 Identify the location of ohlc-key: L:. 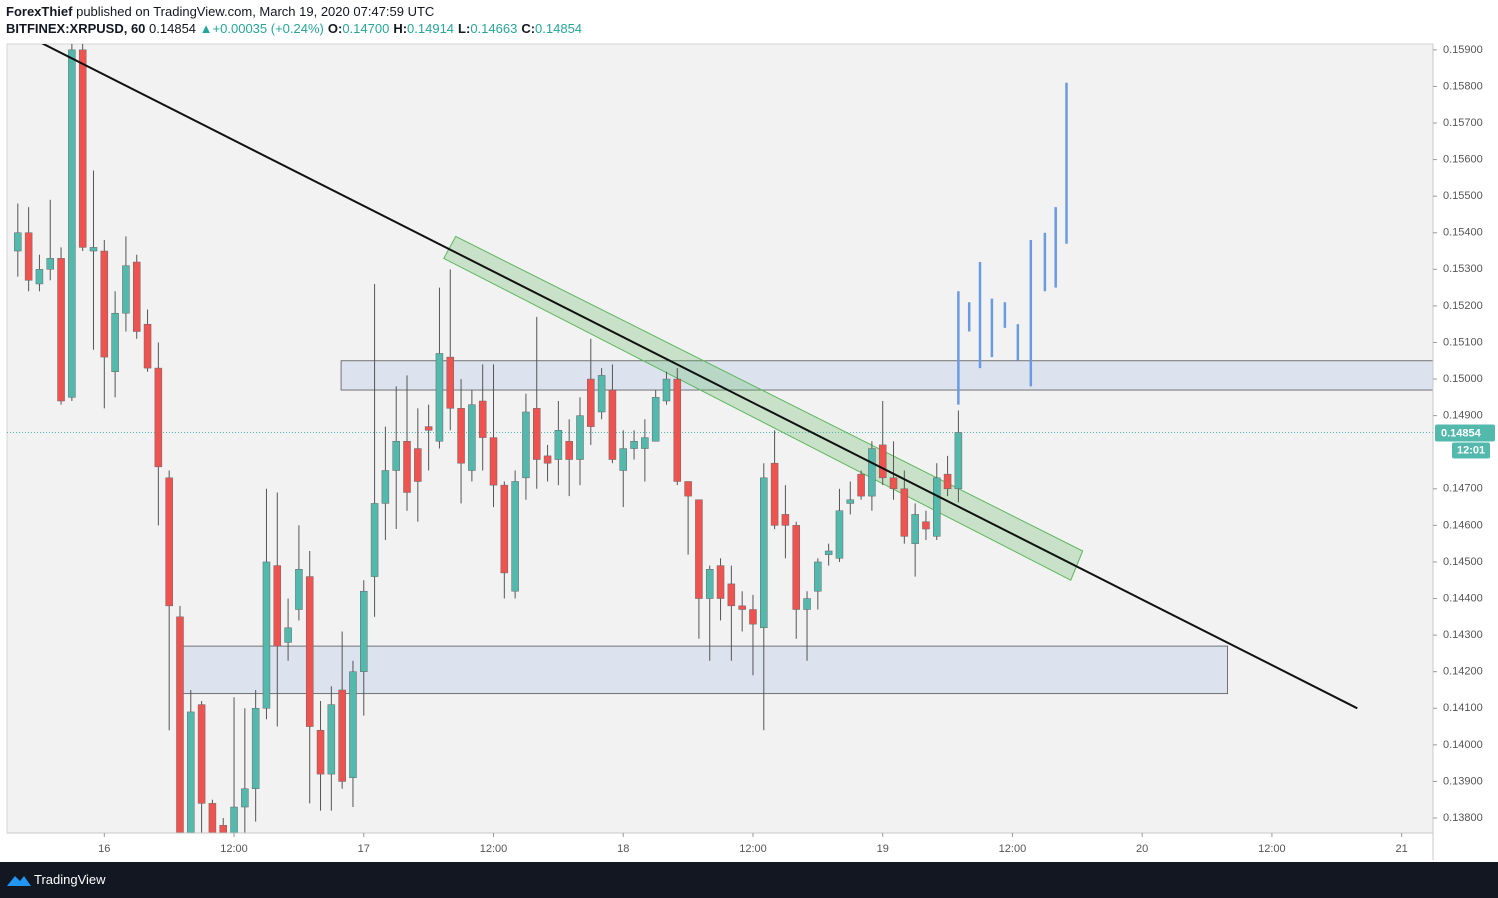
(464, 28).